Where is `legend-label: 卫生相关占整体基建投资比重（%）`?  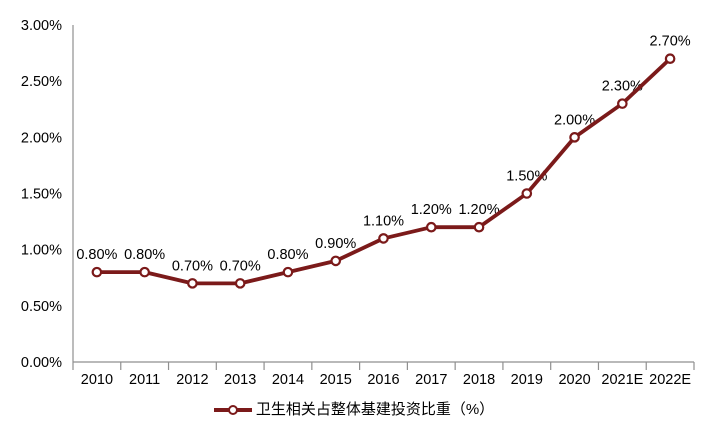
legend-label: 卫生相关占整体基建投资比重（%） is located at coordinates (375, 409).